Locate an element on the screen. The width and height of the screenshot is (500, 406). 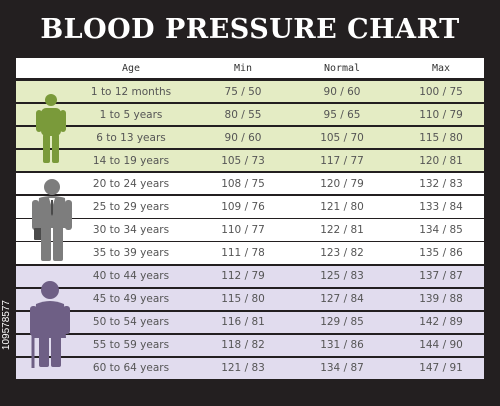
header-max: Max is located at coordinates (441, 68).